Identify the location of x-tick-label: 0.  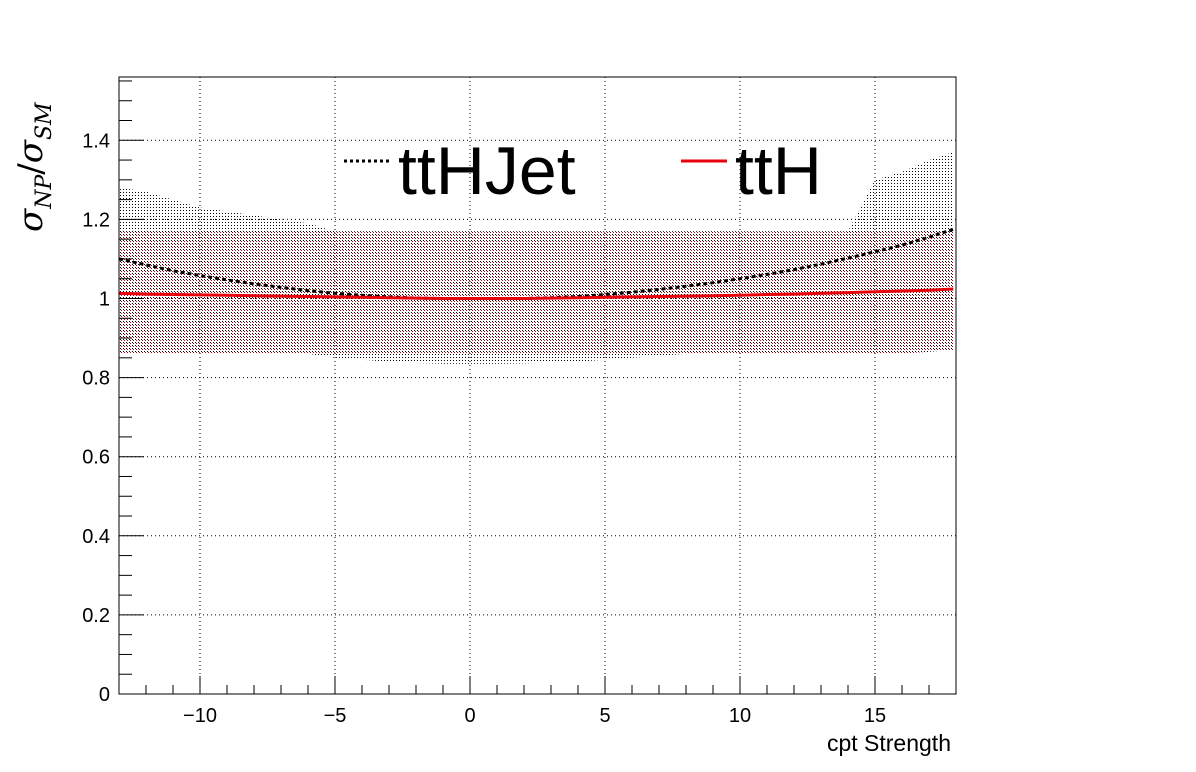
(469, 716).